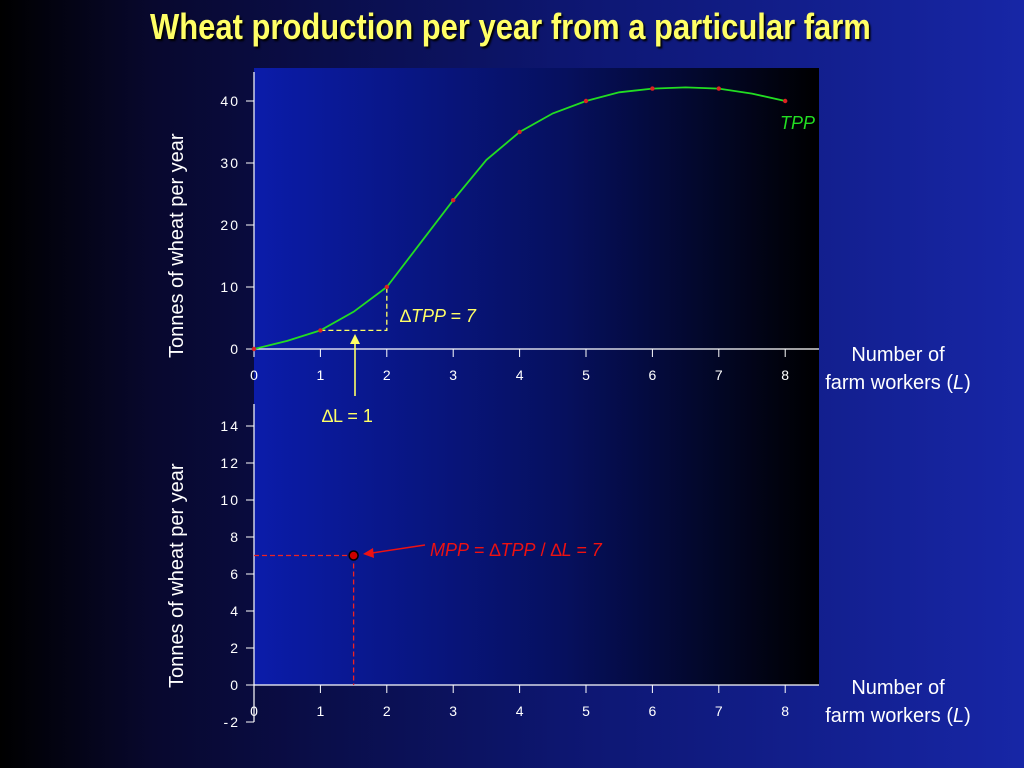  What do you see at coordinates (368, 553) in the screenshot?
I see `mpp-arrowhead` at bounding box center [368, 553].